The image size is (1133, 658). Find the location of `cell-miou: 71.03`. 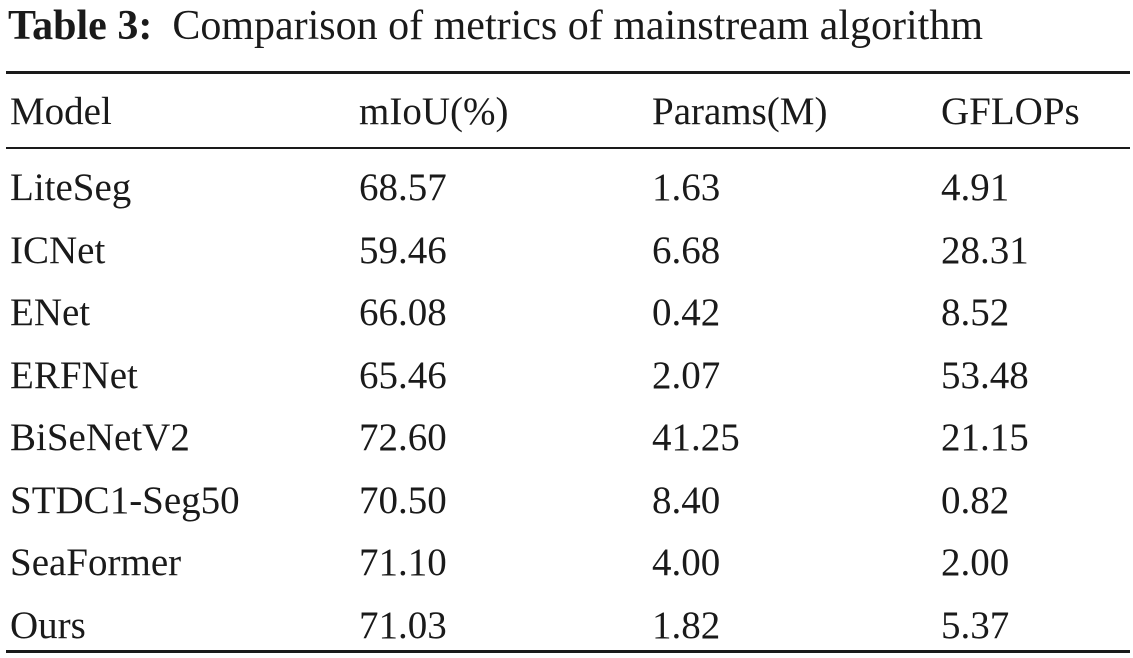

cell-miou: 71.03 is located at coordinates (403, 625).